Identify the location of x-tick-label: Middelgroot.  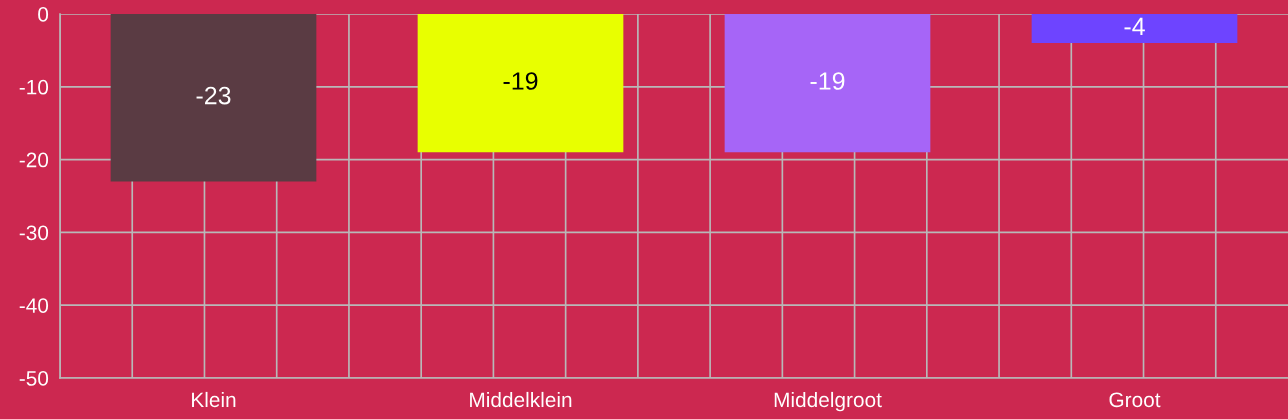
(828, 401).